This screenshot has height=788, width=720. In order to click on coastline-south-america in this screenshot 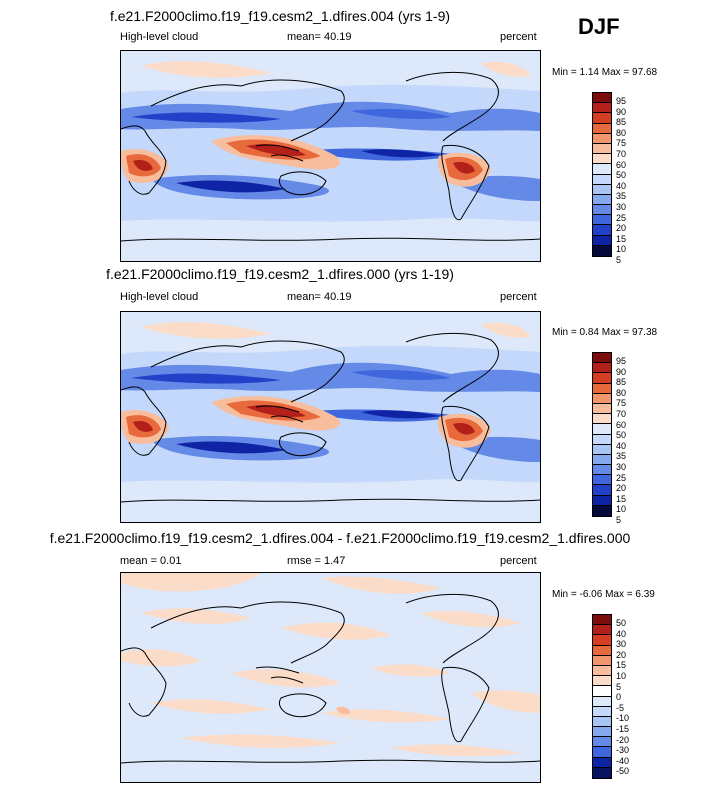, I will do `click(465, 704)`.